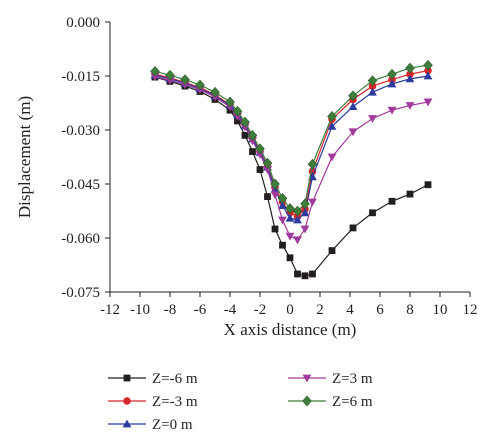 The width and height of the screenshot is (500, 445). What do you see at coordinates (290, 329) in the screenshot?
I see `x-axis-title: X axis distance (m)` at bounding box center [290, 329].